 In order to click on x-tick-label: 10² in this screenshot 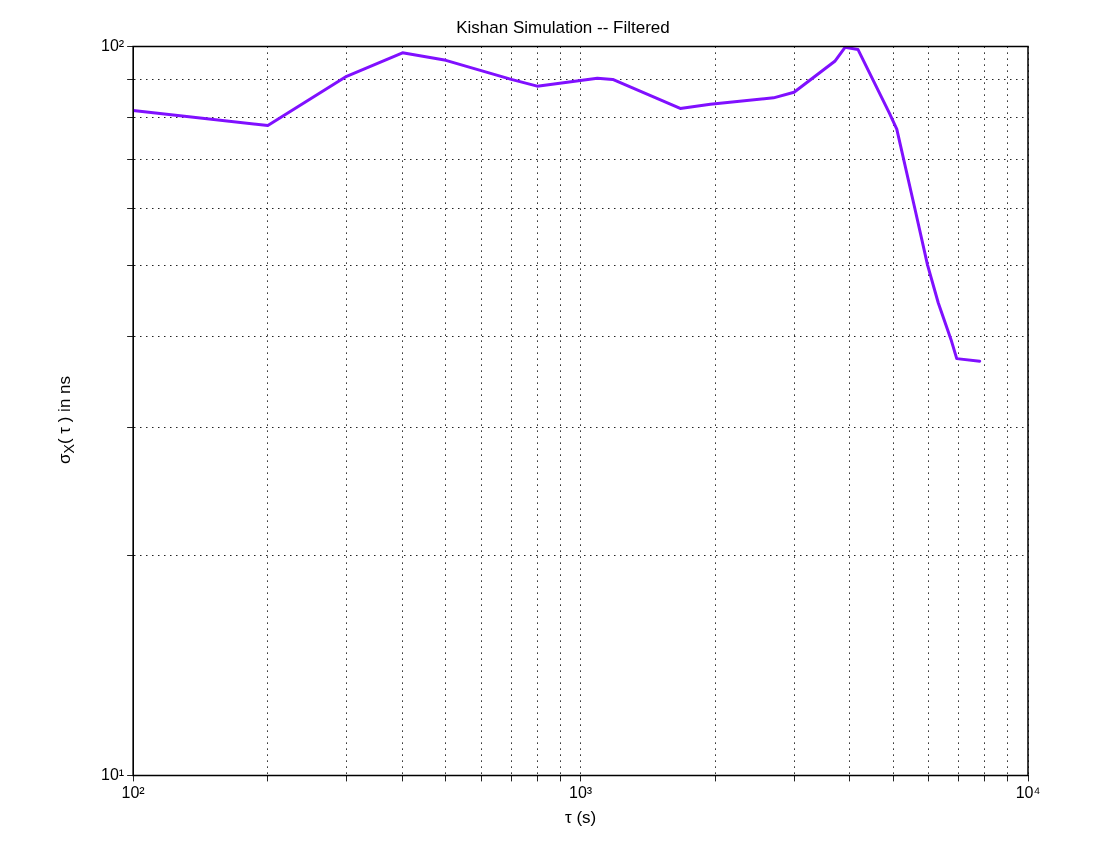, I will do `click(133, 793)`.